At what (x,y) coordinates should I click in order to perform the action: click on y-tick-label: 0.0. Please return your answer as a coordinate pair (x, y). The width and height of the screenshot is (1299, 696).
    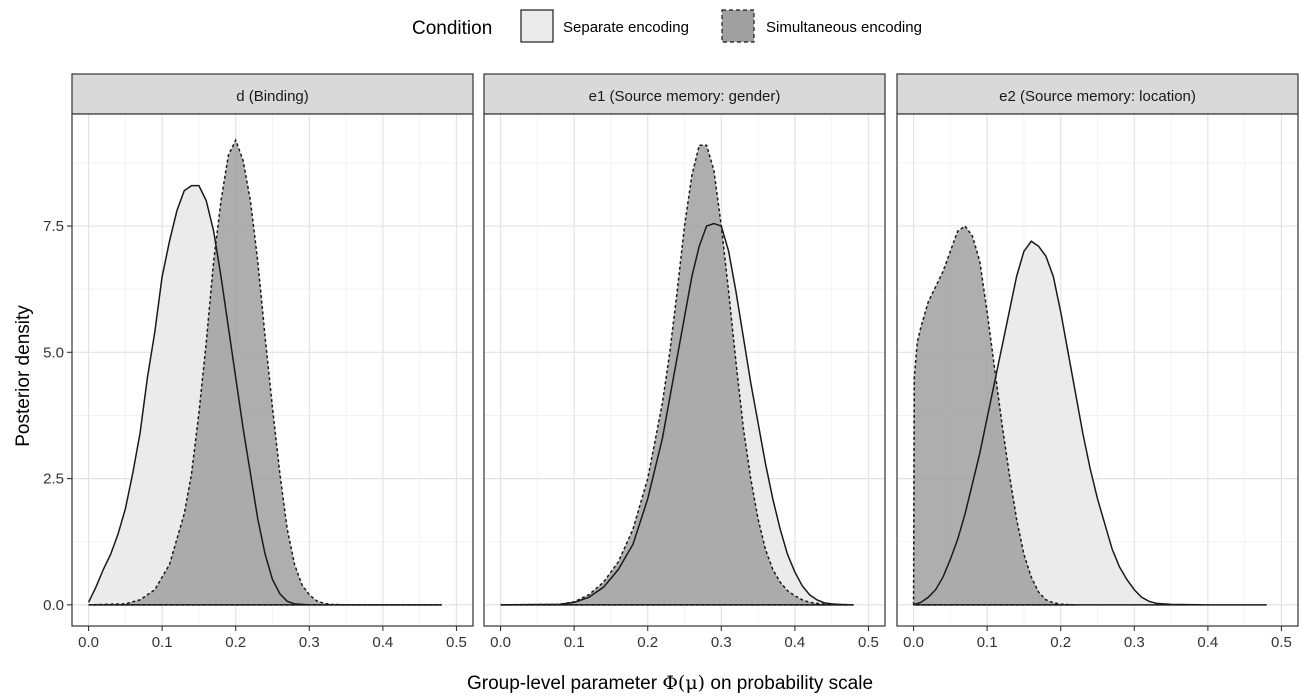
    Looking at the image, I should click on (53, 605).